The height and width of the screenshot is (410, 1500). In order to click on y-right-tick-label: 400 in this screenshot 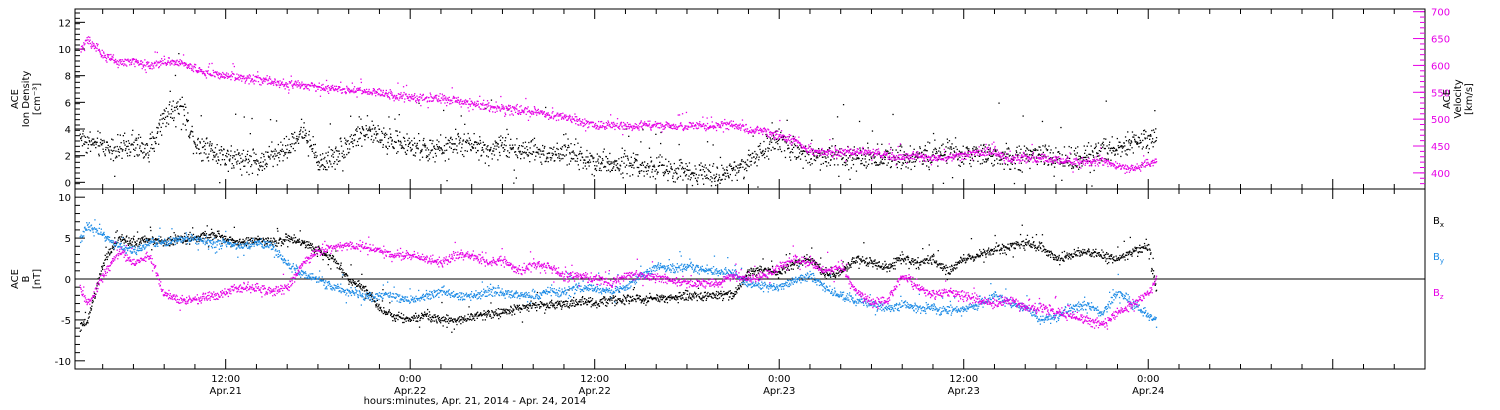, I will do `click(1440, 174)`.